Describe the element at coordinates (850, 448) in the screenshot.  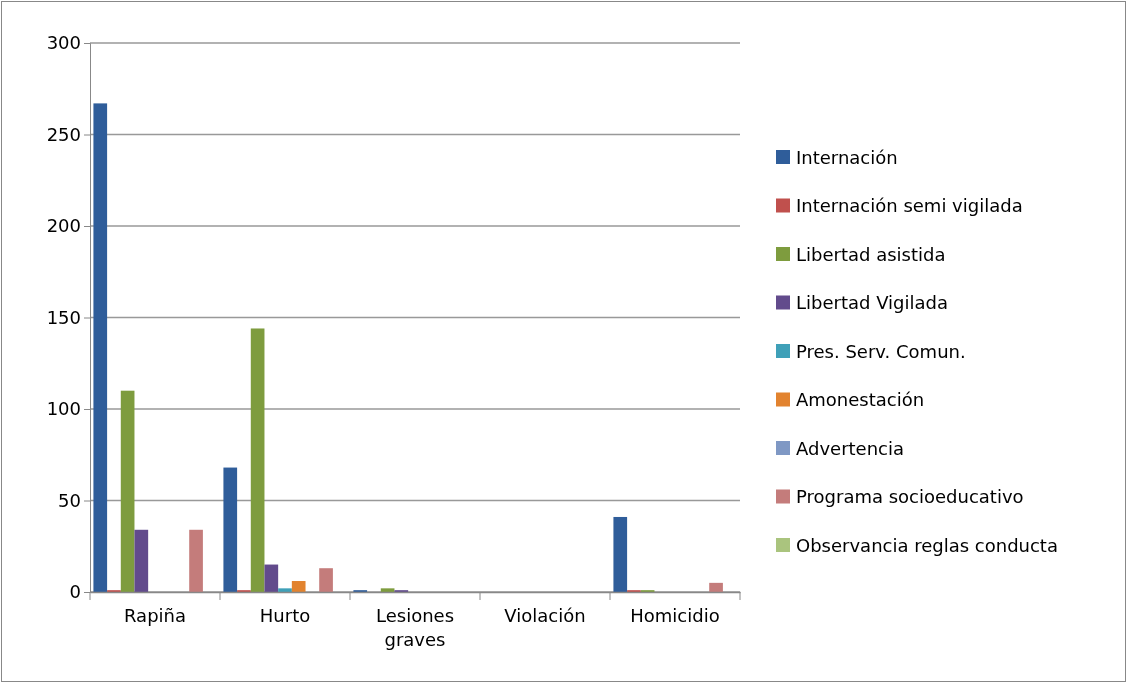
I see `legend-label: Advertencia` at that location.